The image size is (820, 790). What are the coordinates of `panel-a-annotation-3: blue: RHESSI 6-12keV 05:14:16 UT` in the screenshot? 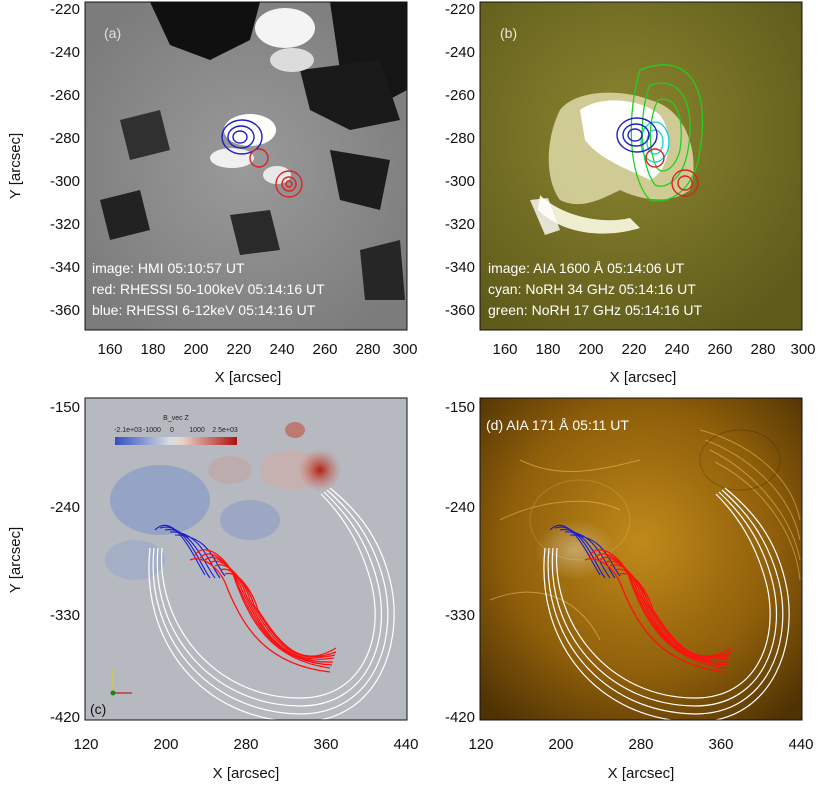 It's located at (204, 310).